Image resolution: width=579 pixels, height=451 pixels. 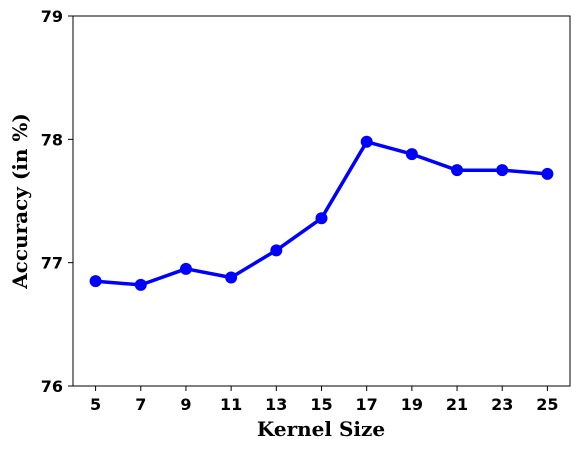 I want to click on x-tick-label: 9, so click(x=185, y=404).